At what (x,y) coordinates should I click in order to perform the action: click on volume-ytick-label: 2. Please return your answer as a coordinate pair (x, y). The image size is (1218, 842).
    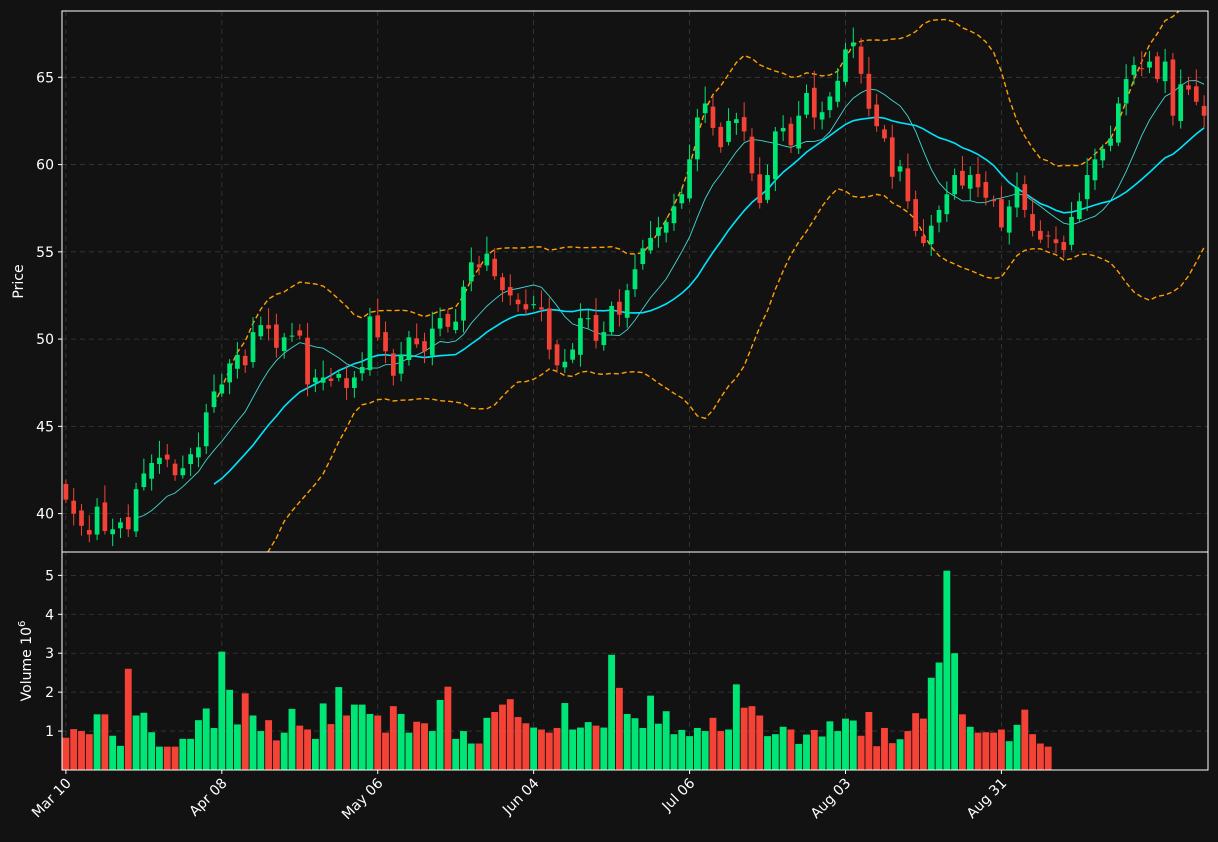
    Looking at the image, I should click on (49, 693).